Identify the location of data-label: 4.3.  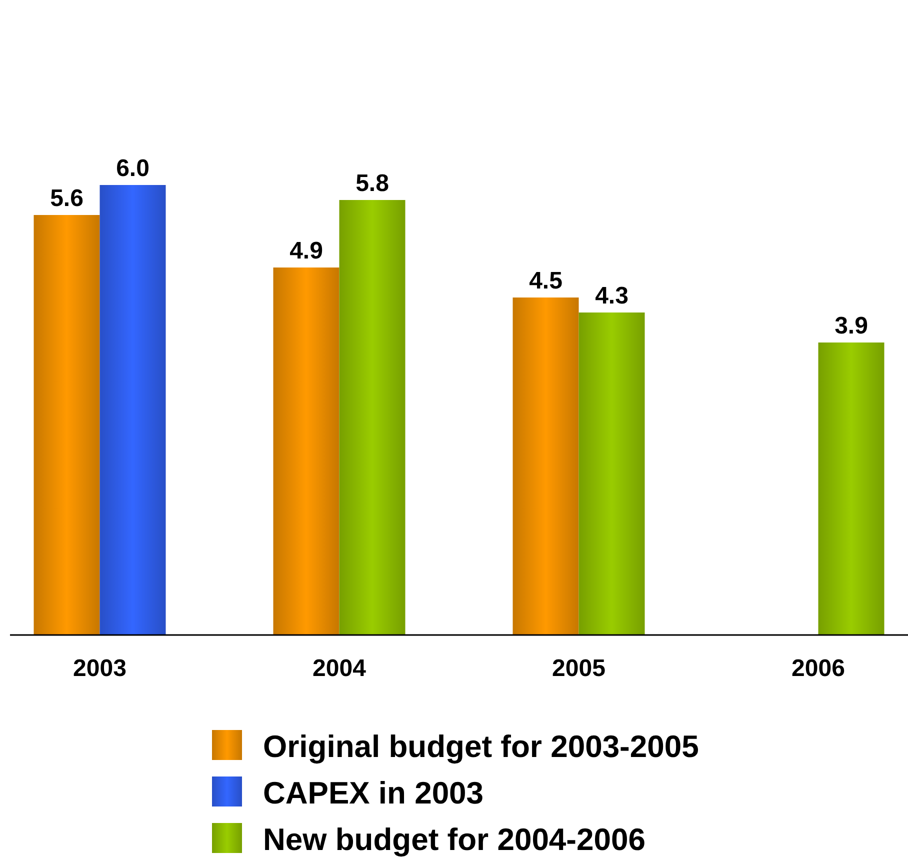
(611, 296).